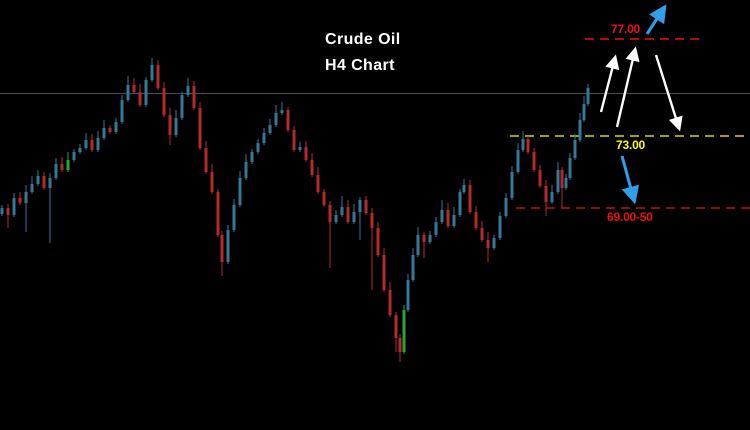  I want to click on chart-title-line2: H4 Chart, so click(360, 65).